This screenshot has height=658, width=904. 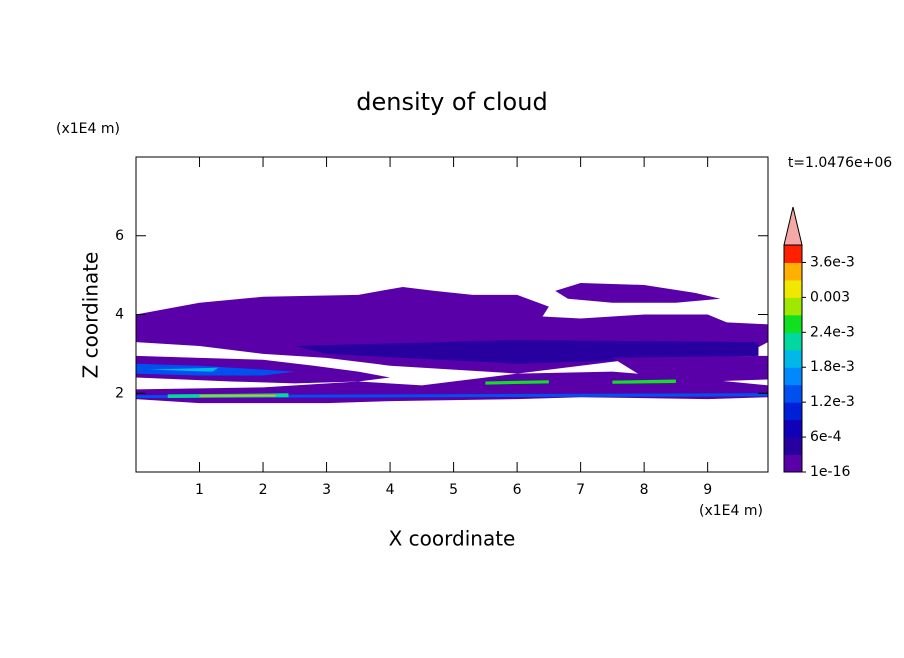 I want to click on colorbar-tick-label: 1.2e-3, so click(x=832, y=402).